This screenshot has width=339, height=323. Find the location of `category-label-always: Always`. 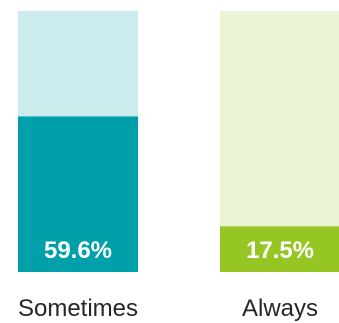

category-label-always: Always is located at coordinates (280, 308).